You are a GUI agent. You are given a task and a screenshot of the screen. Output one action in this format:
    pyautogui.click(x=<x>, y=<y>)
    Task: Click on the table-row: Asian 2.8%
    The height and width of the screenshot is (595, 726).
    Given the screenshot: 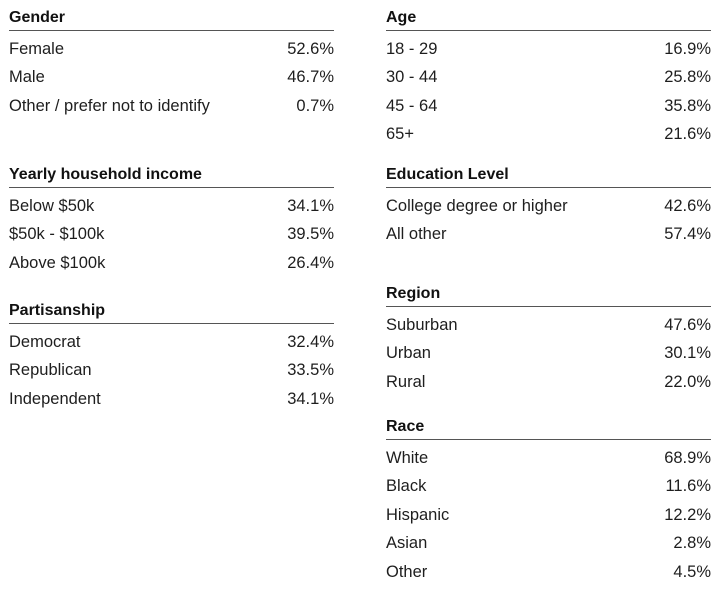 What is the action you would take?
    pyautogui.click(x=548, y=544)
    